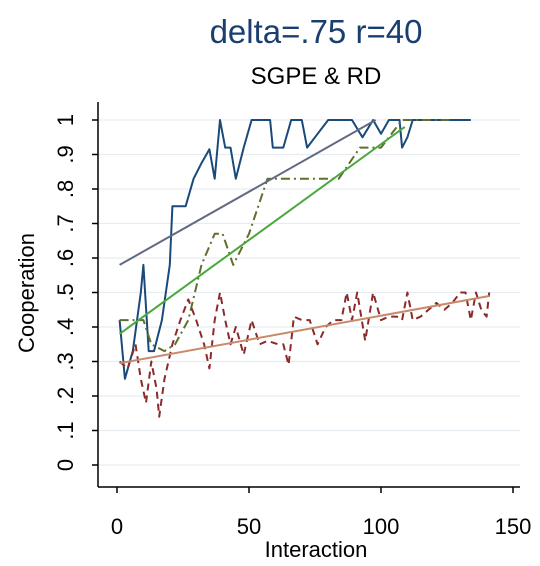 This screenshot has height=566, width=540. Describe the element at coordinates (65, 120) in the screenshot. I see `y-tick-label: 1` at that location.